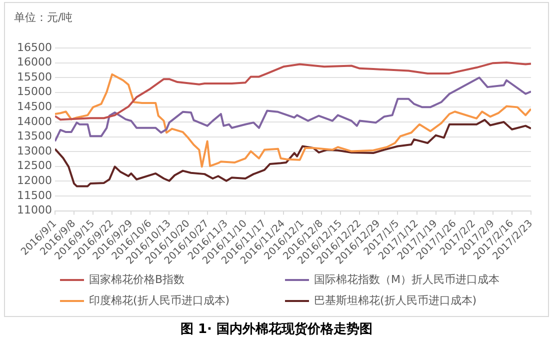 The height and width of the screenshot is (343, 553). What do you see at coordinates (34, 151) in the screenshot?
I see `y-tick-label: 13000` at bounding box center [34, 151].